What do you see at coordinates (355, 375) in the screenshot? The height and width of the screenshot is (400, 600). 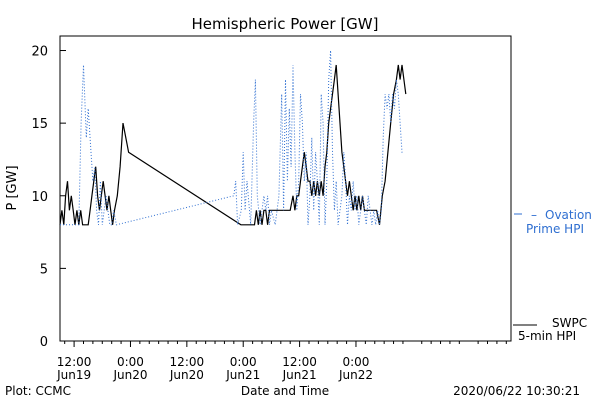 I see `x-tick-date-label: Jun22` at bounding box center [355, 375].